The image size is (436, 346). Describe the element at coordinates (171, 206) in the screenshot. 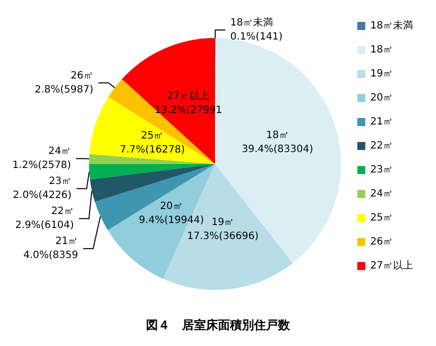

I see `slice-label: 20㎡` at that location.